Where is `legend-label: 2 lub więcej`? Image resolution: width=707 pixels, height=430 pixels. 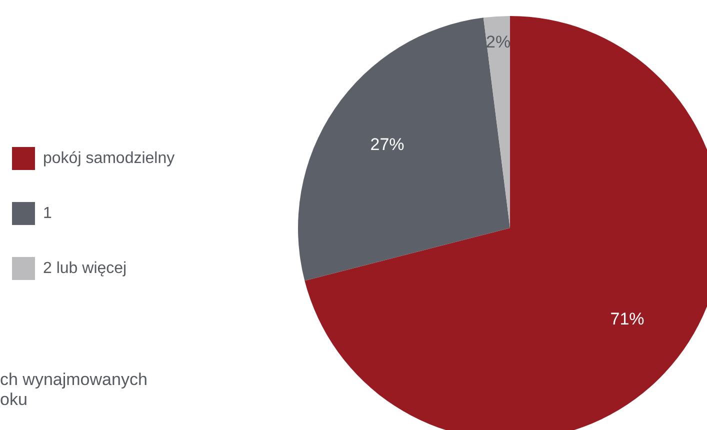 legend-label: 2 lub więcej is located at coordinates (85, 269).